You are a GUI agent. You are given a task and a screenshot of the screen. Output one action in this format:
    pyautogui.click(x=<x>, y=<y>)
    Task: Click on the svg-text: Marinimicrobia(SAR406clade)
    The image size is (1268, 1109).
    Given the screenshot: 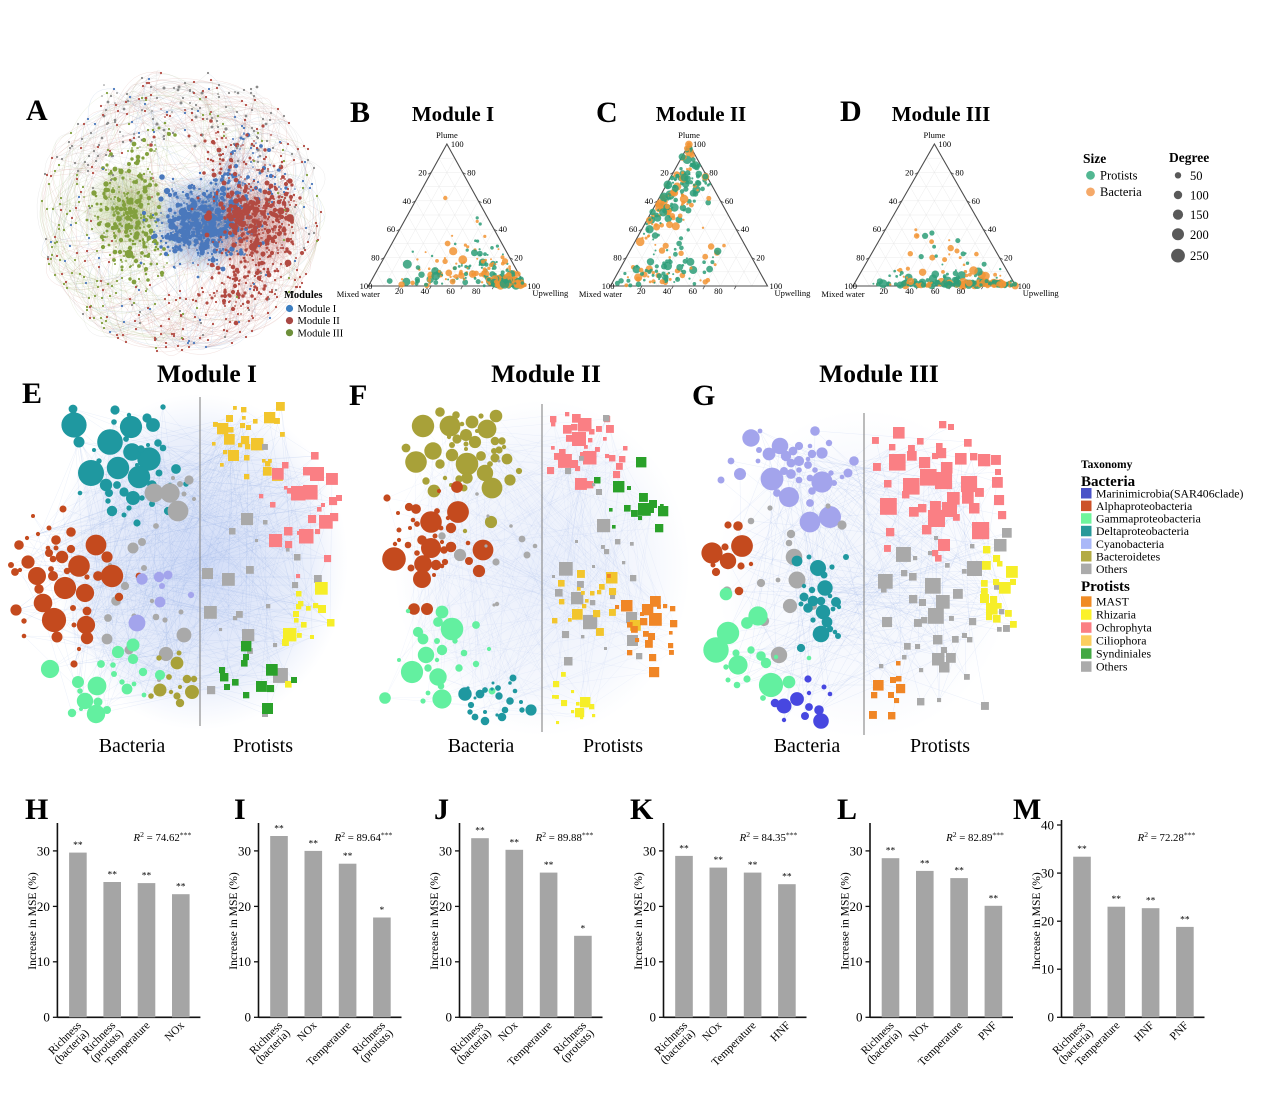 What is the action you would take?
    pyautogui.click(x=1169, y=493)
    